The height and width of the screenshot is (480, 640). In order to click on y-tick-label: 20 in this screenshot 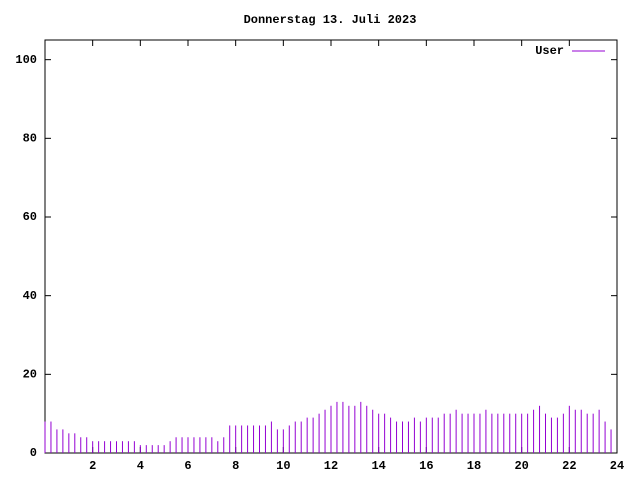, I will do `click(30, 375)`.